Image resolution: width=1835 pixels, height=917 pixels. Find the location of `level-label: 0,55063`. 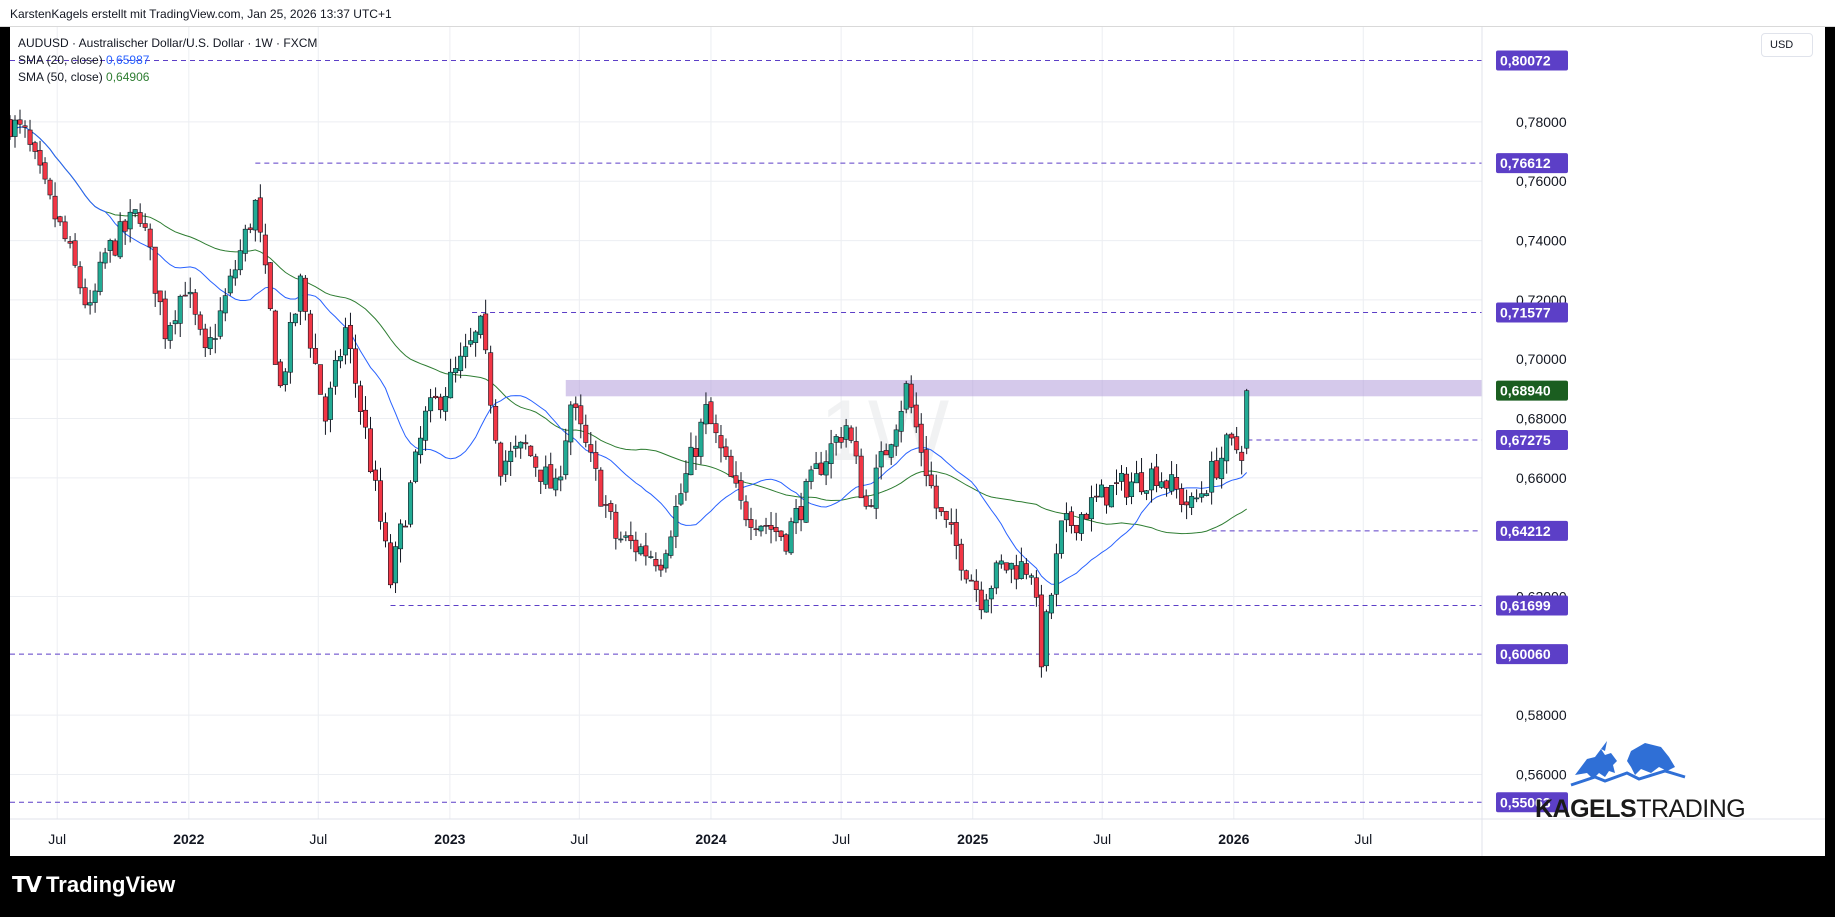

level-label: 0,55063 is located at coordinates (1532, 802).